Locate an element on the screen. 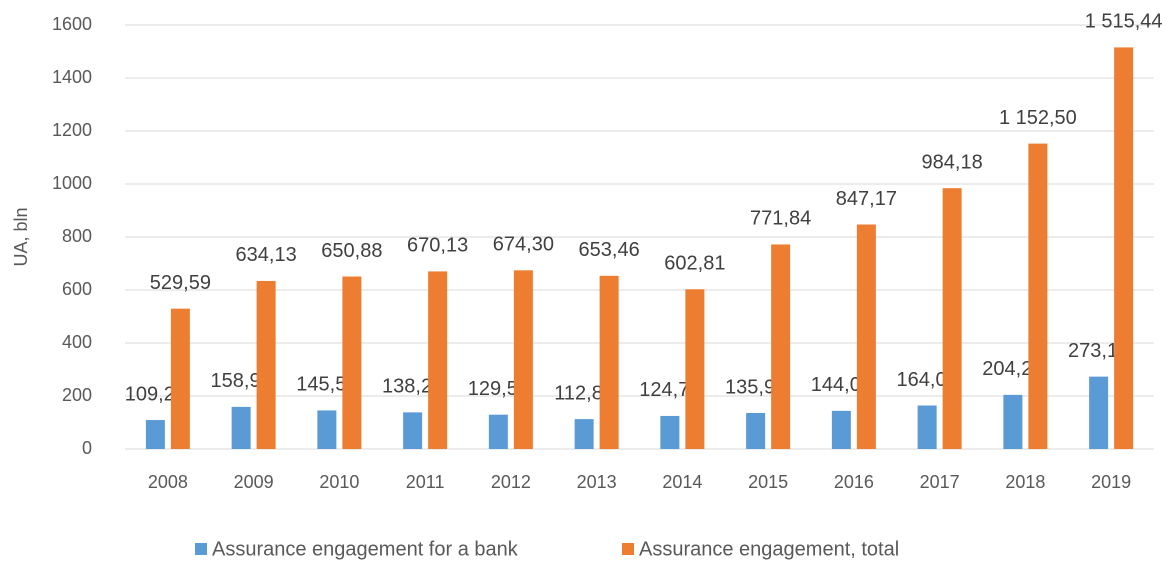 The image size is (1166, 565). y-tick-label: 600 is located at coordinates (77, 289).